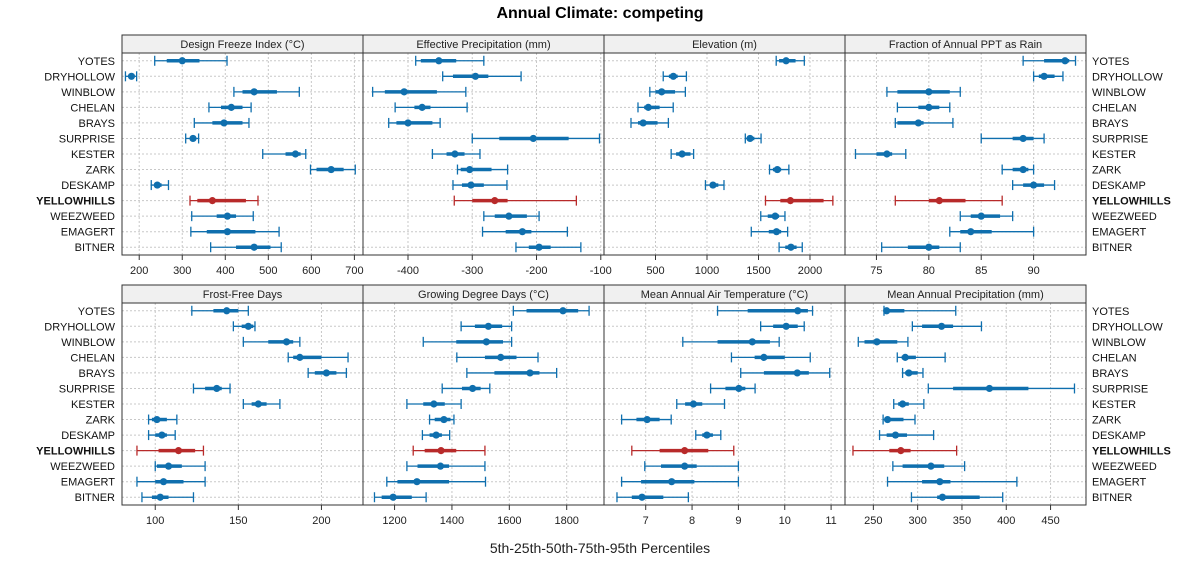 The image size is (1200, 575). Describe the element at coordinates (242, 45) in the screenshot. I see `panel-title: Design Freeze Index (°C)` at that location.